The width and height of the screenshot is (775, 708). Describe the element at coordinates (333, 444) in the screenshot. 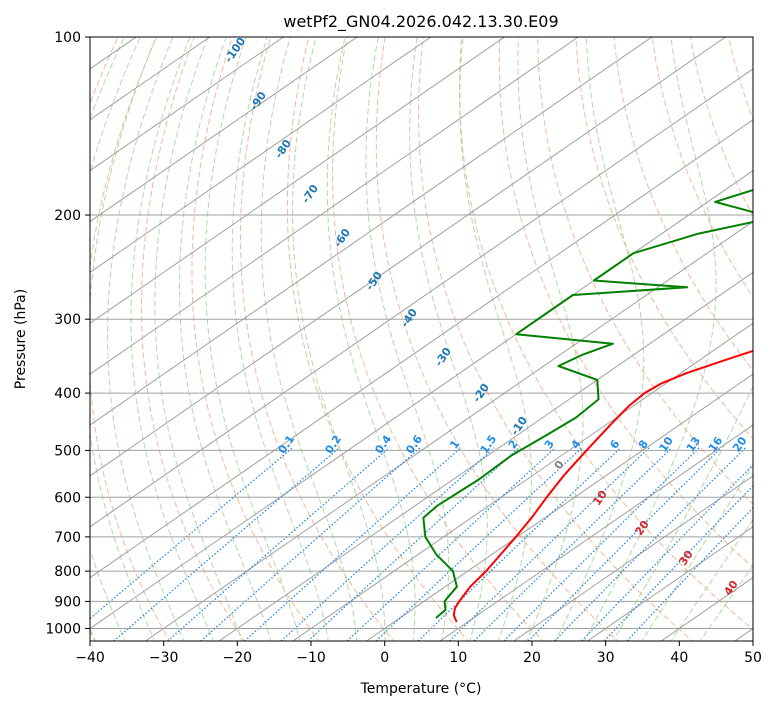

I see `mixing-ratio-label: 0.2` at that location.